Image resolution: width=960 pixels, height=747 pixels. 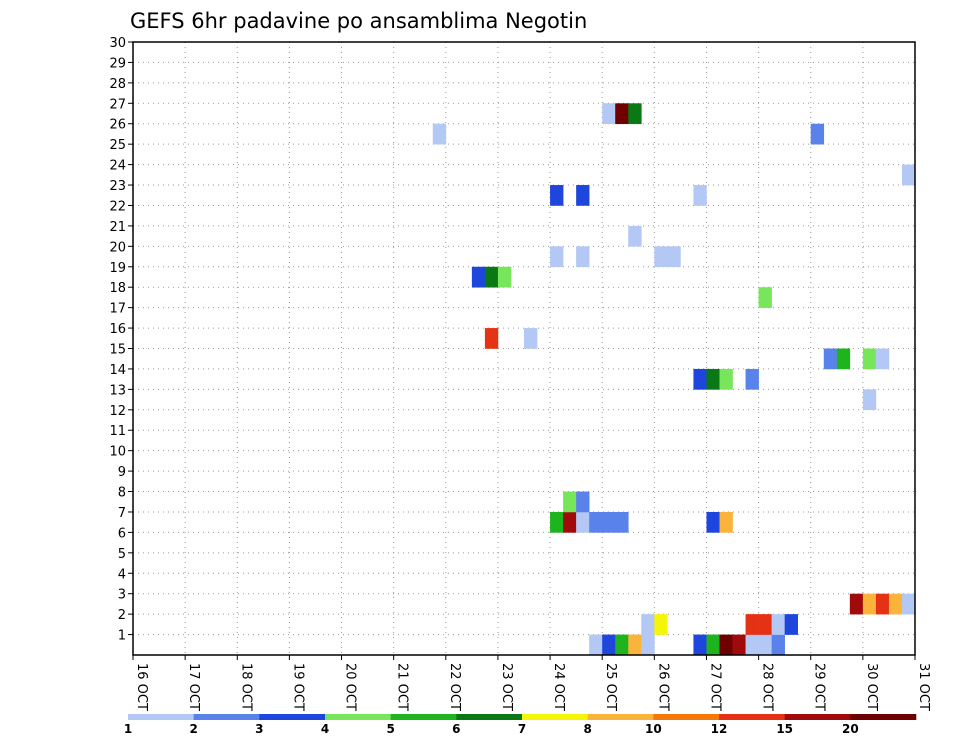 What do you see at coordinates (767, 687) in the screenshot?
I see `x-tick-label: 28 OCT` at bounding box center [767, 687].